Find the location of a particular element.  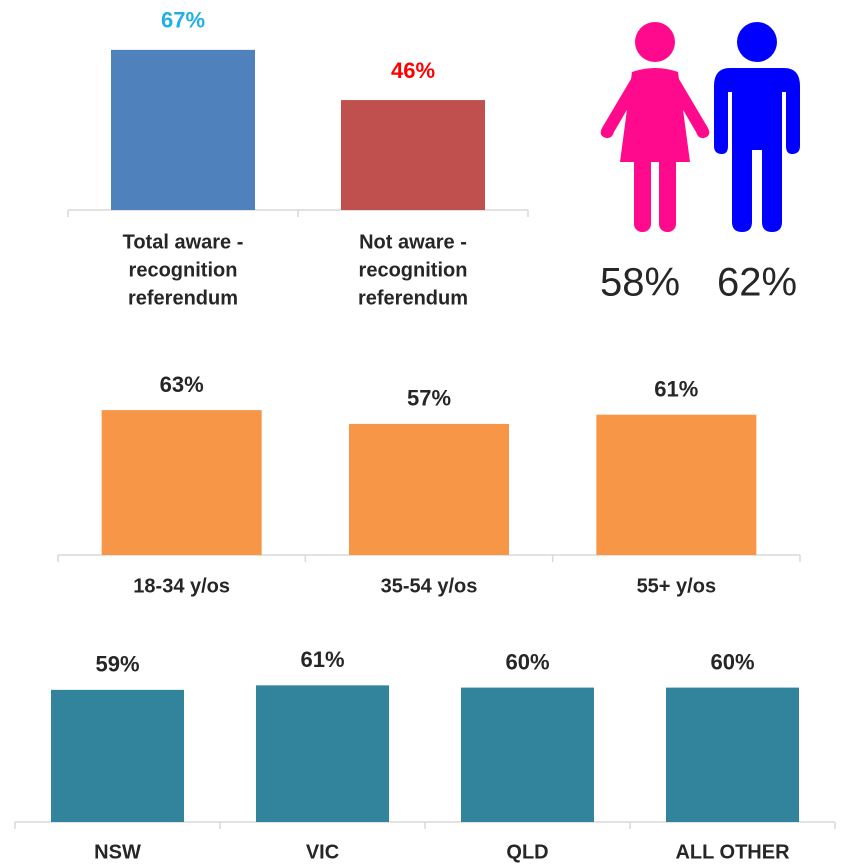

data-label: 59% is located at coordinates (117, 664).